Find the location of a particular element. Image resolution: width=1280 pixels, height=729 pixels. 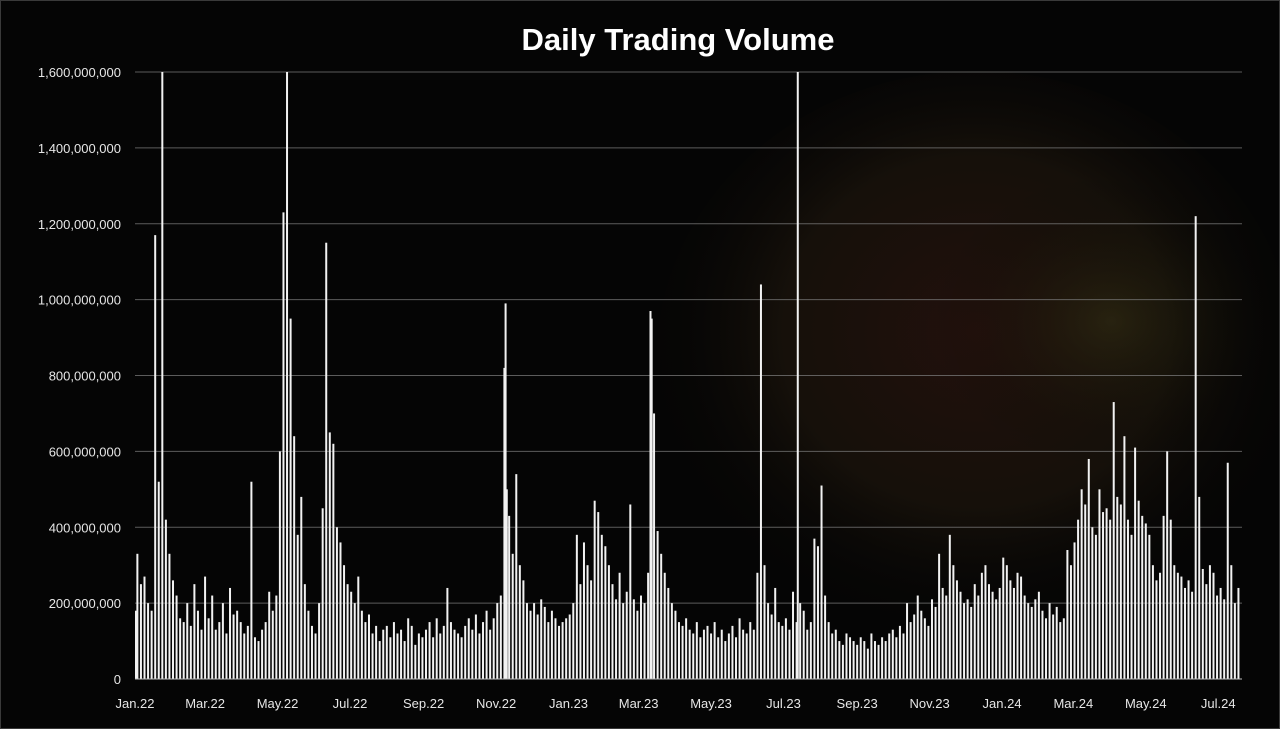

x-tick-label: Jul.23 is located at coordinates (783, 703).